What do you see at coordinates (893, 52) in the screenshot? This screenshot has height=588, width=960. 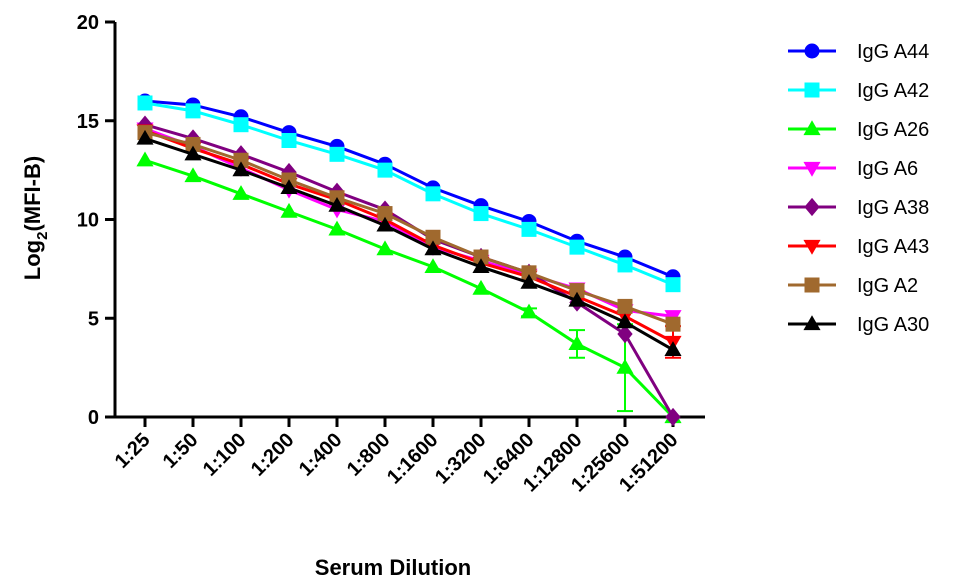 I see `legend-label: IgG A44` at bounding box center [893, 52].